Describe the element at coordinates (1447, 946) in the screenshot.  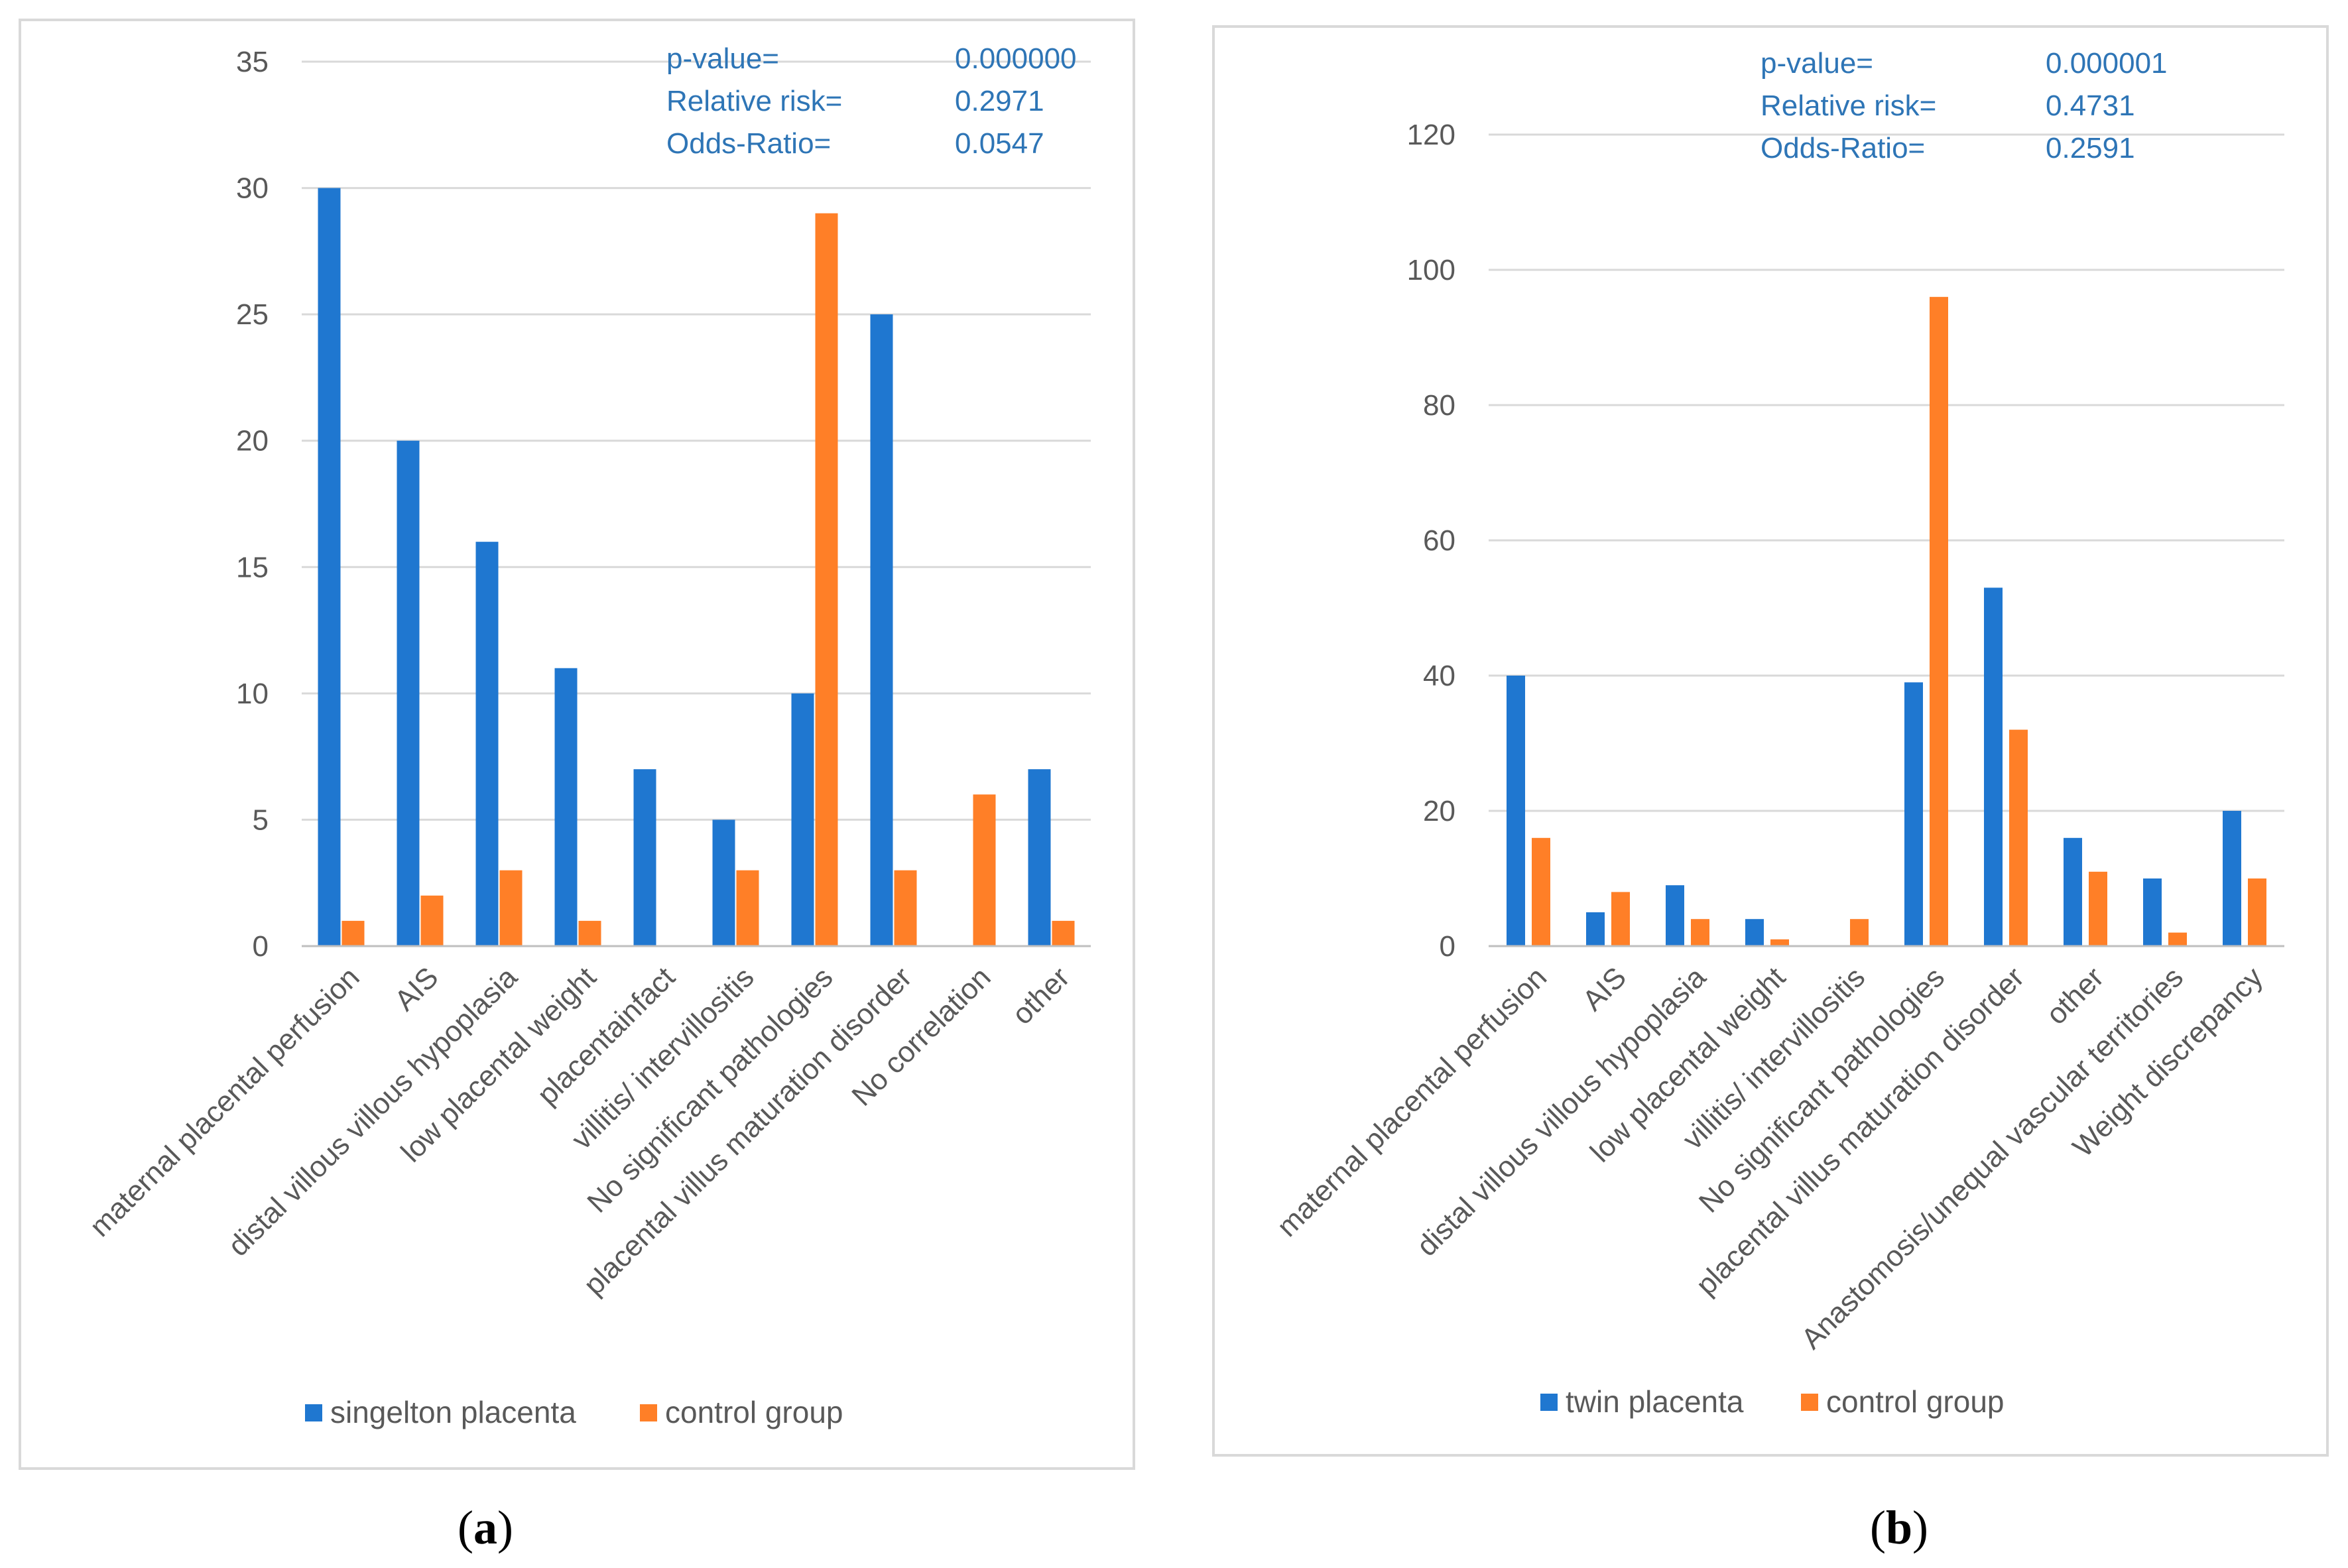
I see `panel-b-y-tick-0: 0` at that location.